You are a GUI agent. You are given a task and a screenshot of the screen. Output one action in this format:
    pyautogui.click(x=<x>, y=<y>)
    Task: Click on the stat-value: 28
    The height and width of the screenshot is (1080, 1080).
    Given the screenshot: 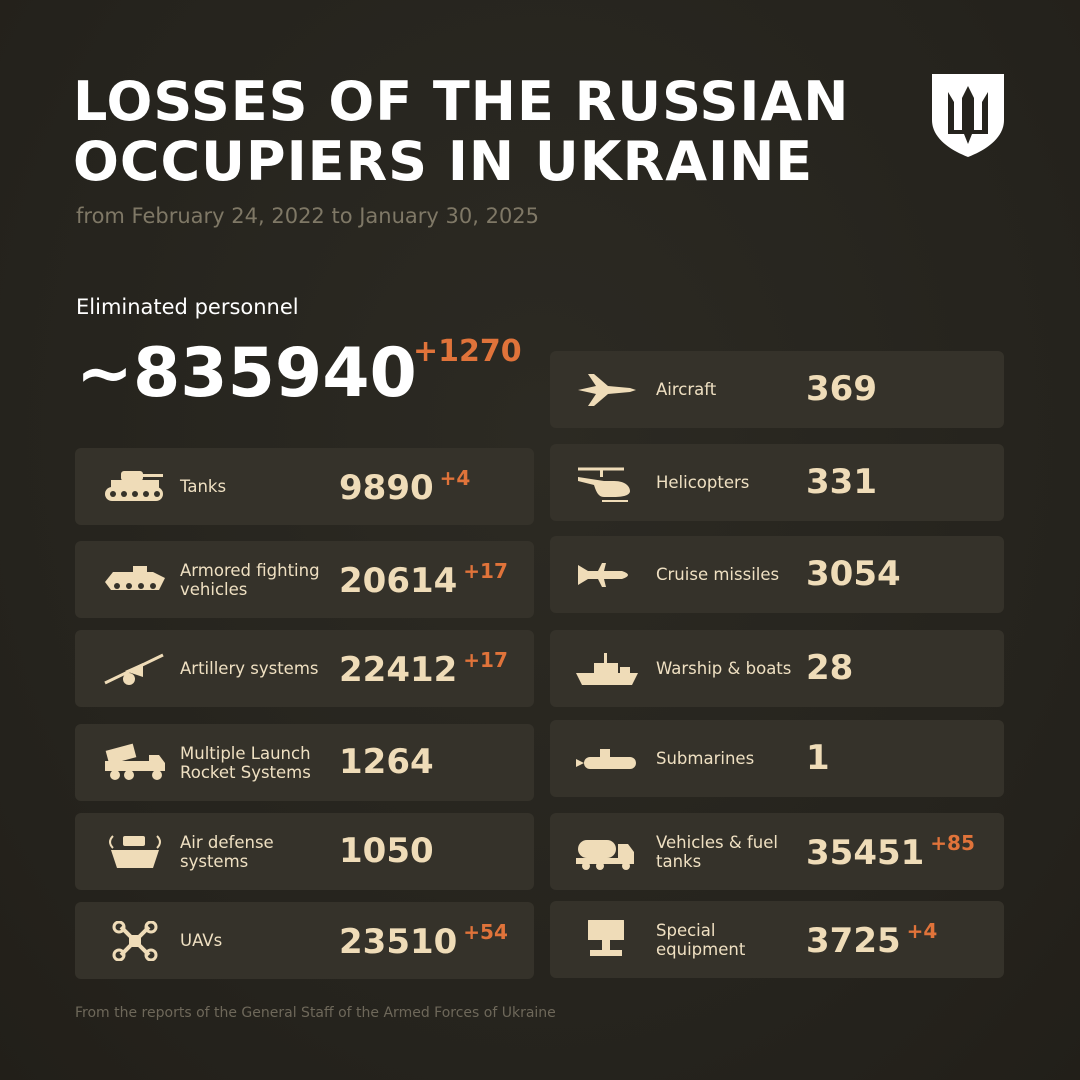 What is the action you would take?
    pyautogui.click(x=829, y=668)
    